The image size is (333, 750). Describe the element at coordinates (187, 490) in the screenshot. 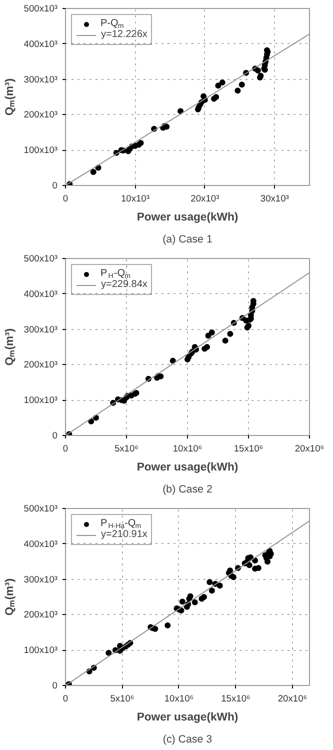

I see `text: (b) Case 2` at that location.